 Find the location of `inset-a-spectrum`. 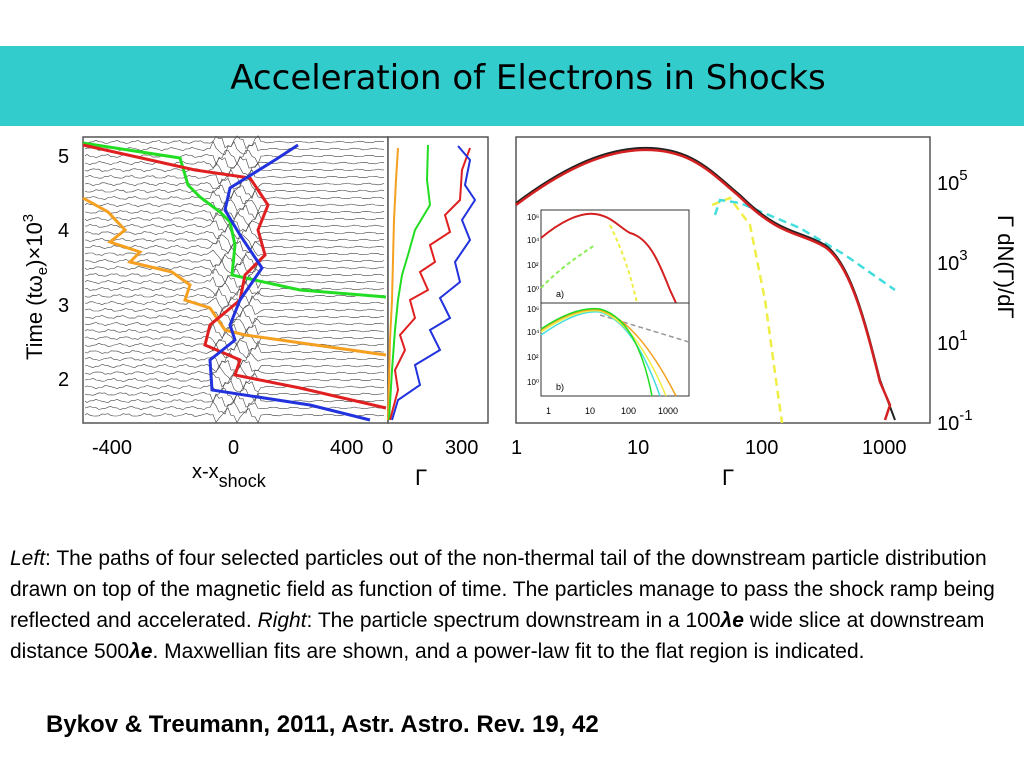

inset-a-spectrum is located at coordinates (608, 258).